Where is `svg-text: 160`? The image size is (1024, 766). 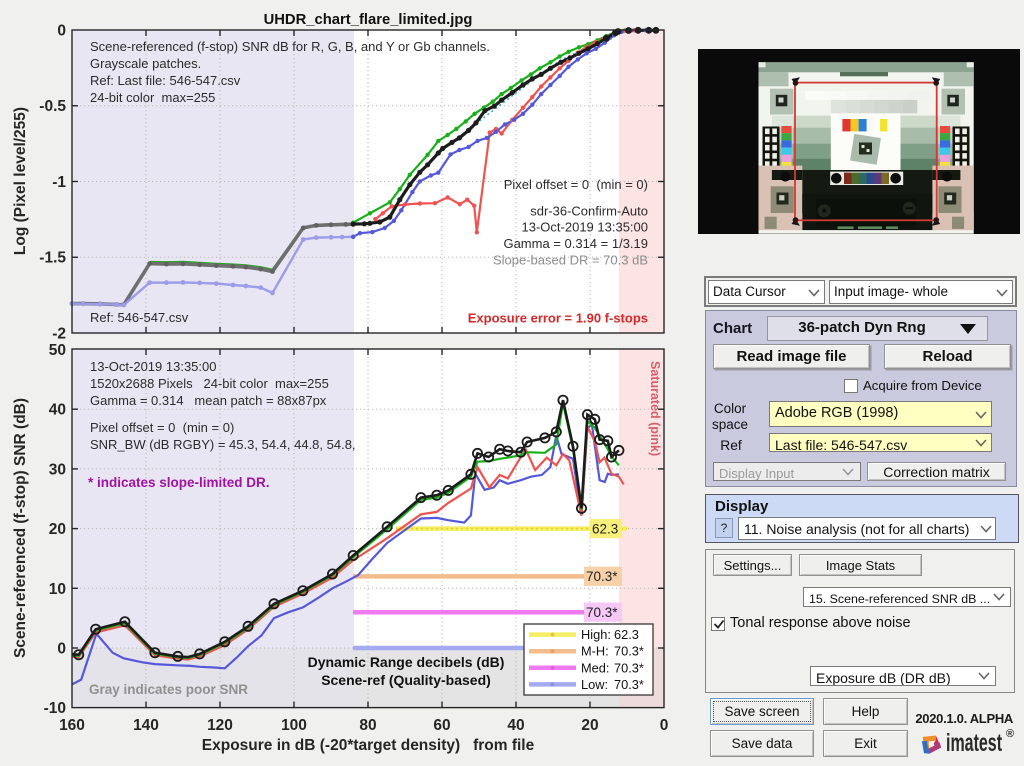
svg-text: 160 is located at coordinates (72, 725).